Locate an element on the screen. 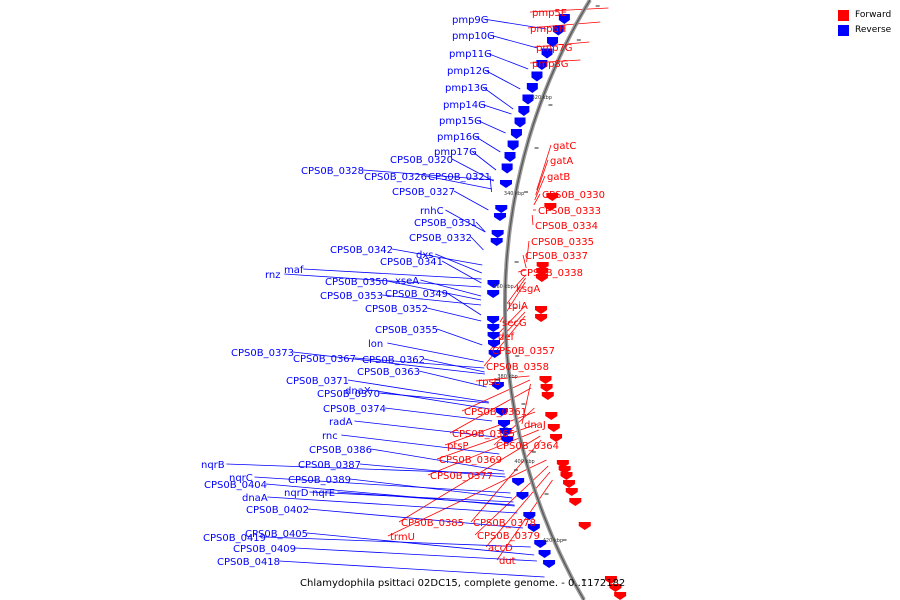 The width and height of the screenshot is (900, 600). axis-tick-label: 380 kbp is located at coordinates (507, 377).